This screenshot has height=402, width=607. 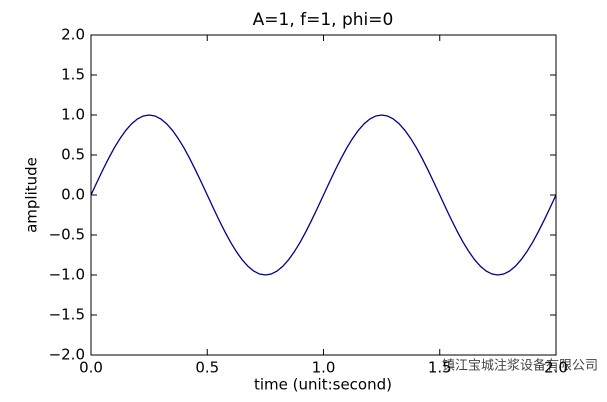 What do you see at coordinates (91, 368) in the screenshot?
I see `x-tick-label: 0.0` at bounding box center [91, 368].